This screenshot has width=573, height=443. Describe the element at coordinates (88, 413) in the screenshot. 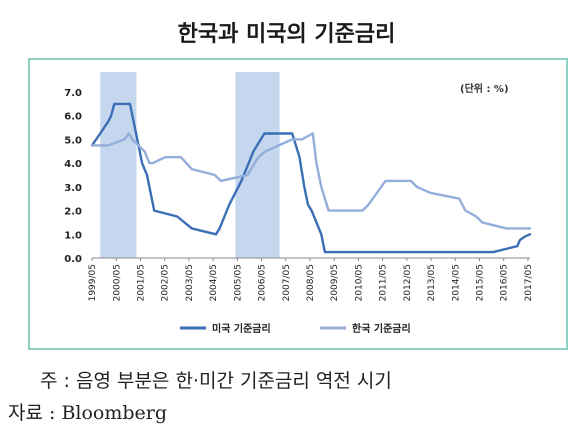

I see `source-note: 자료 : Bloomberg` at that location.